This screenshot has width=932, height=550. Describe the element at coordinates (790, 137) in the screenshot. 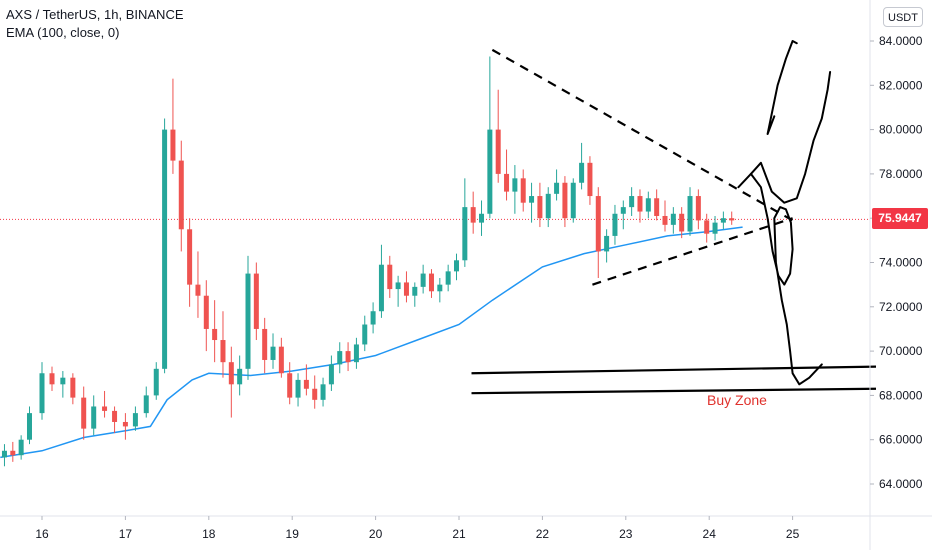

I see `projection-drawing-upper` at that location.